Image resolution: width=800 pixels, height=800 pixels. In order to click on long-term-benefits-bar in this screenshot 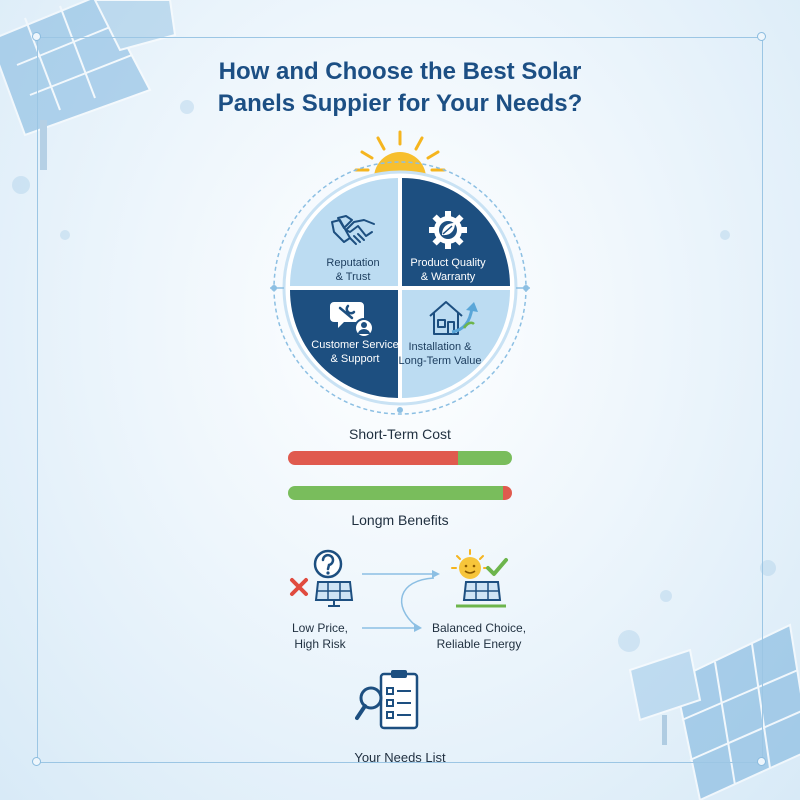, I will do `click(400, 493)`.